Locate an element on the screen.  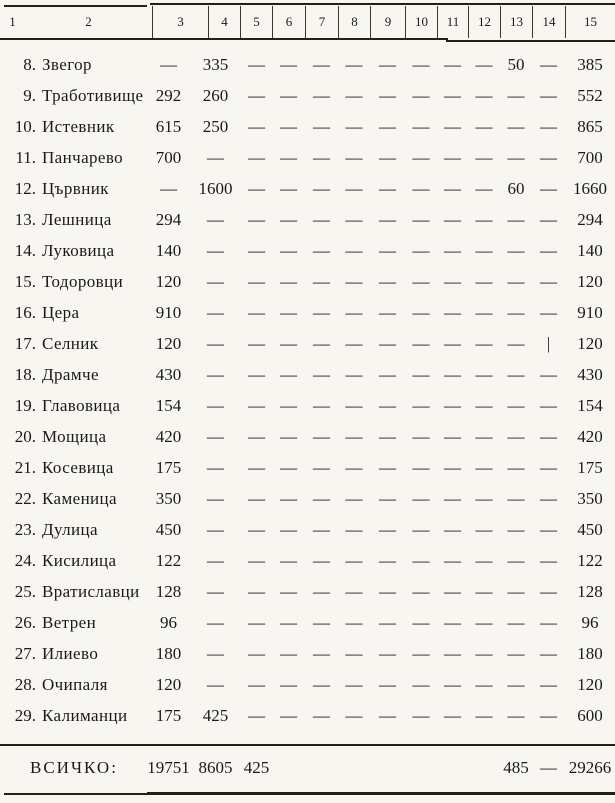
cell-col15: 180 is located at coordinates (590, 653).